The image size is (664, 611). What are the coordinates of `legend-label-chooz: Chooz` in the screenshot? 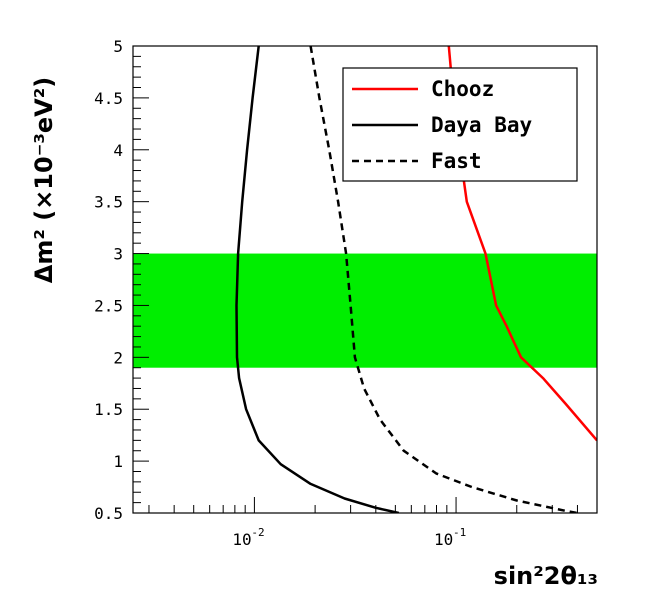 It's located at (462, 89).